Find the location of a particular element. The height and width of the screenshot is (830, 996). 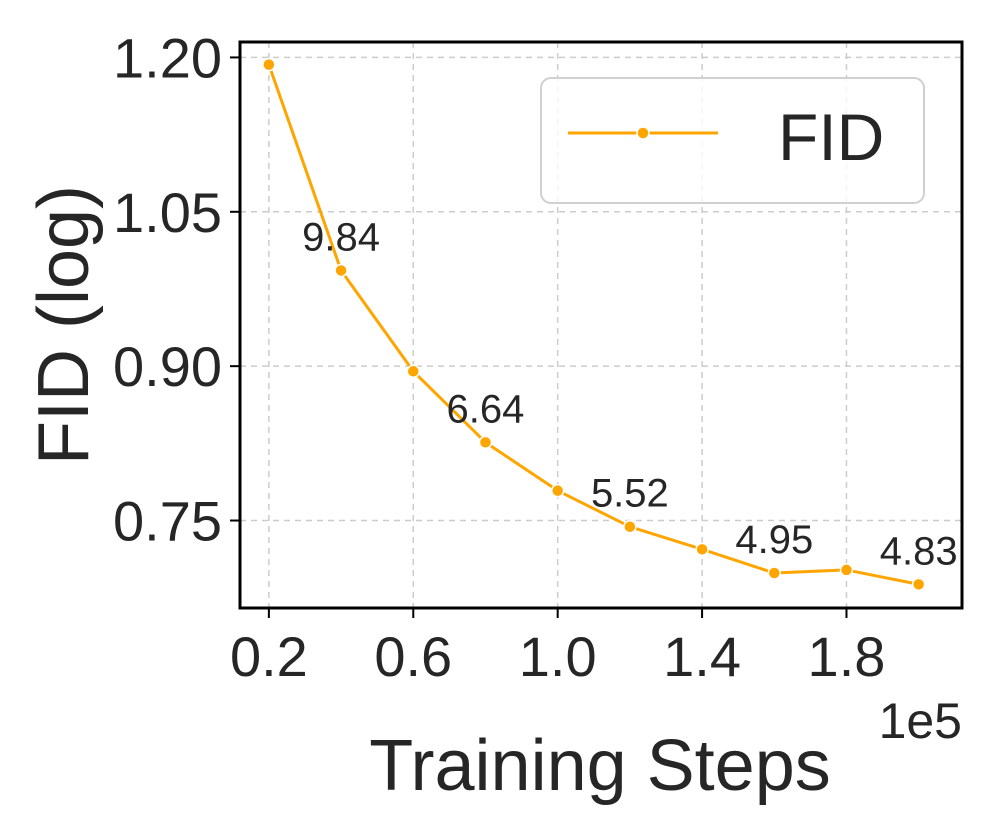

data-label: 6.64 is located at coordinates (486, 409).